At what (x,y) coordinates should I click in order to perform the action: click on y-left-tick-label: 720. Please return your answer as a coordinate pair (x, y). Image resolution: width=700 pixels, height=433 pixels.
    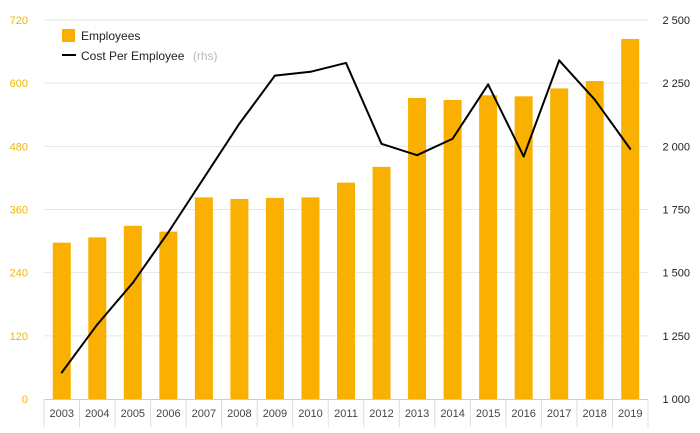
    Looking at the image, I should click on (19, 21).